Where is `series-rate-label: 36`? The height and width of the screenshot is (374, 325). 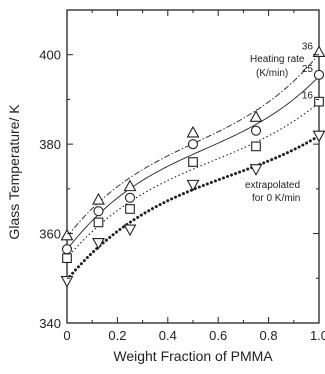
series-rate-label: 36 is located at coordinates (308, 46).